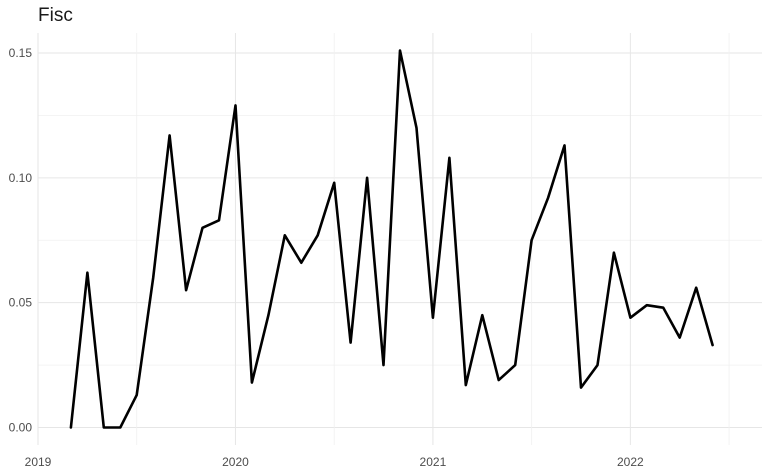  I want to click on y-tick-label: 0.15, so click(21, 53).